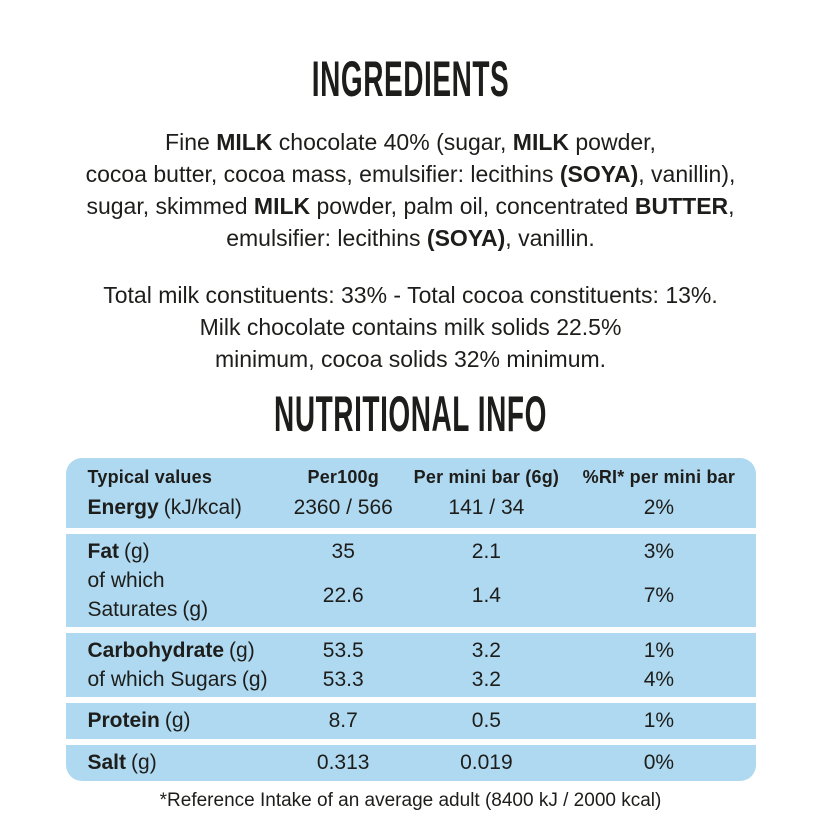 This screenshot has height=821, width=821. I want to click on value-per-100g: 8.7, so click(343, 720).